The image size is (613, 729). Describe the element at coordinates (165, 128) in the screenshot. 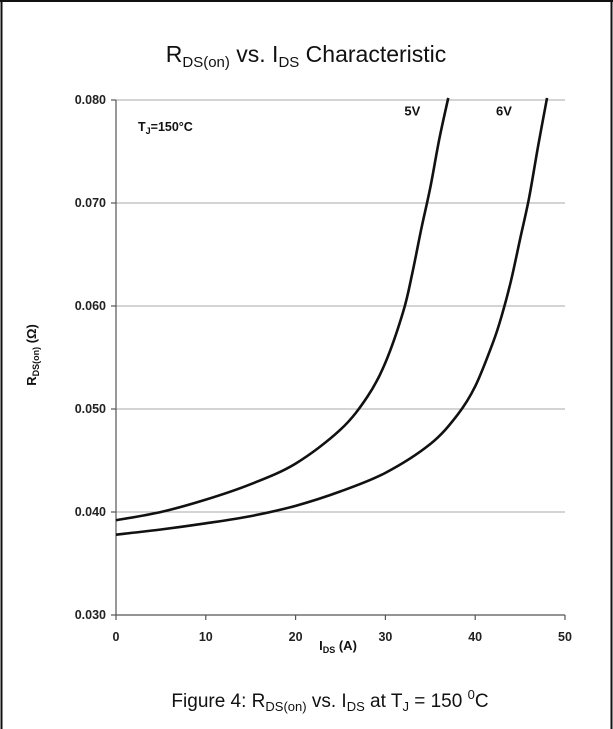

I see `temperature-note: TJ=150°C` at that location.